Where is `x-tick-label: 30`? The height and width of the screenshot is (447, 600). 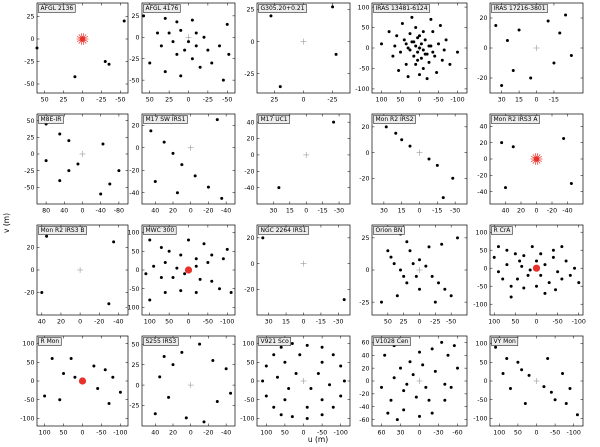 x-tick-label: 30 is located at coordinates (400, 433).